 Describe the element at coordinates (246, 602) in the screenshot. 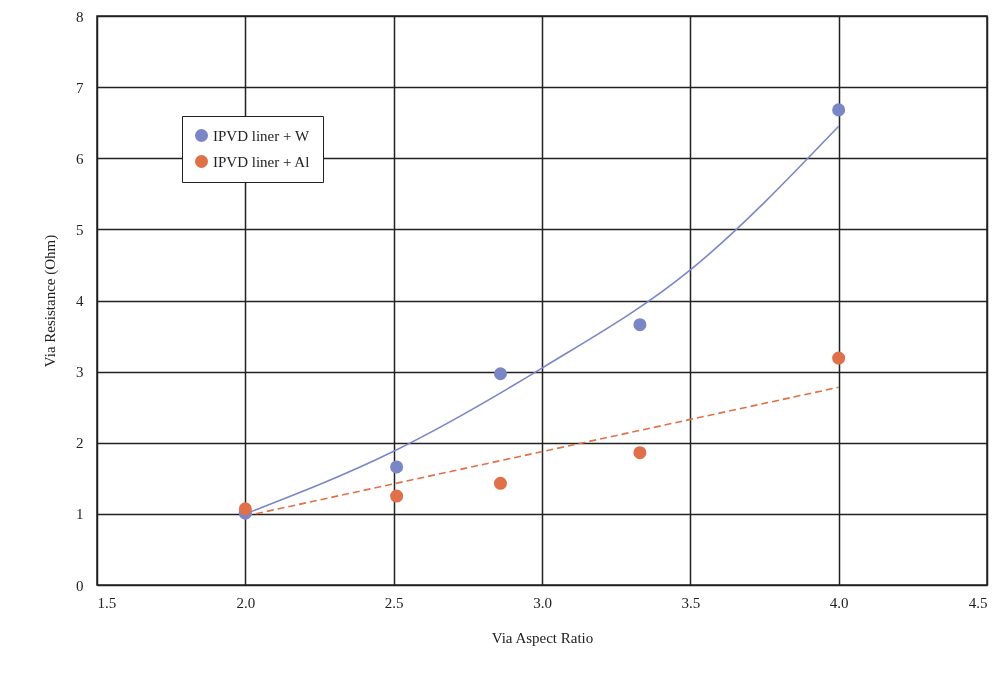

I see `x-tick-label: 2.0` at that location.